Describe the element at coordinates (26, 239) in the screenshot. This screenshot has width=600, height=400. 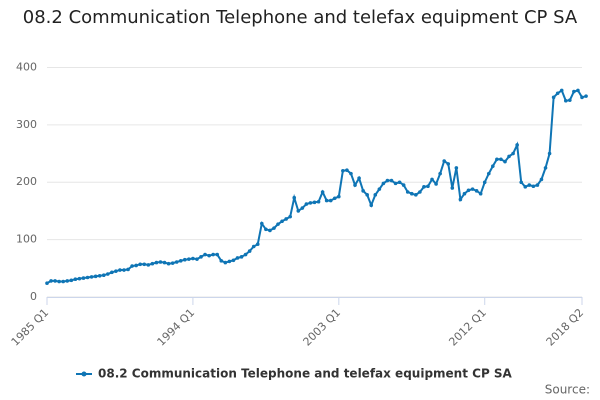
I see `y-tick-label: 100` at that location.